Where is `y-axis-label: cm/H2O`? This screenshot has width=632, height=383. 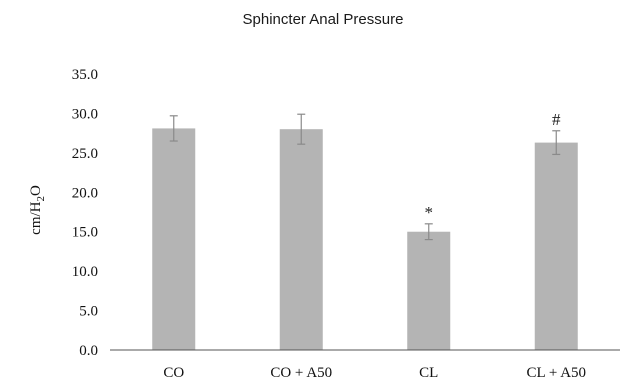 y-axis-label: cm/H2O is located at coordinates (37, 210).